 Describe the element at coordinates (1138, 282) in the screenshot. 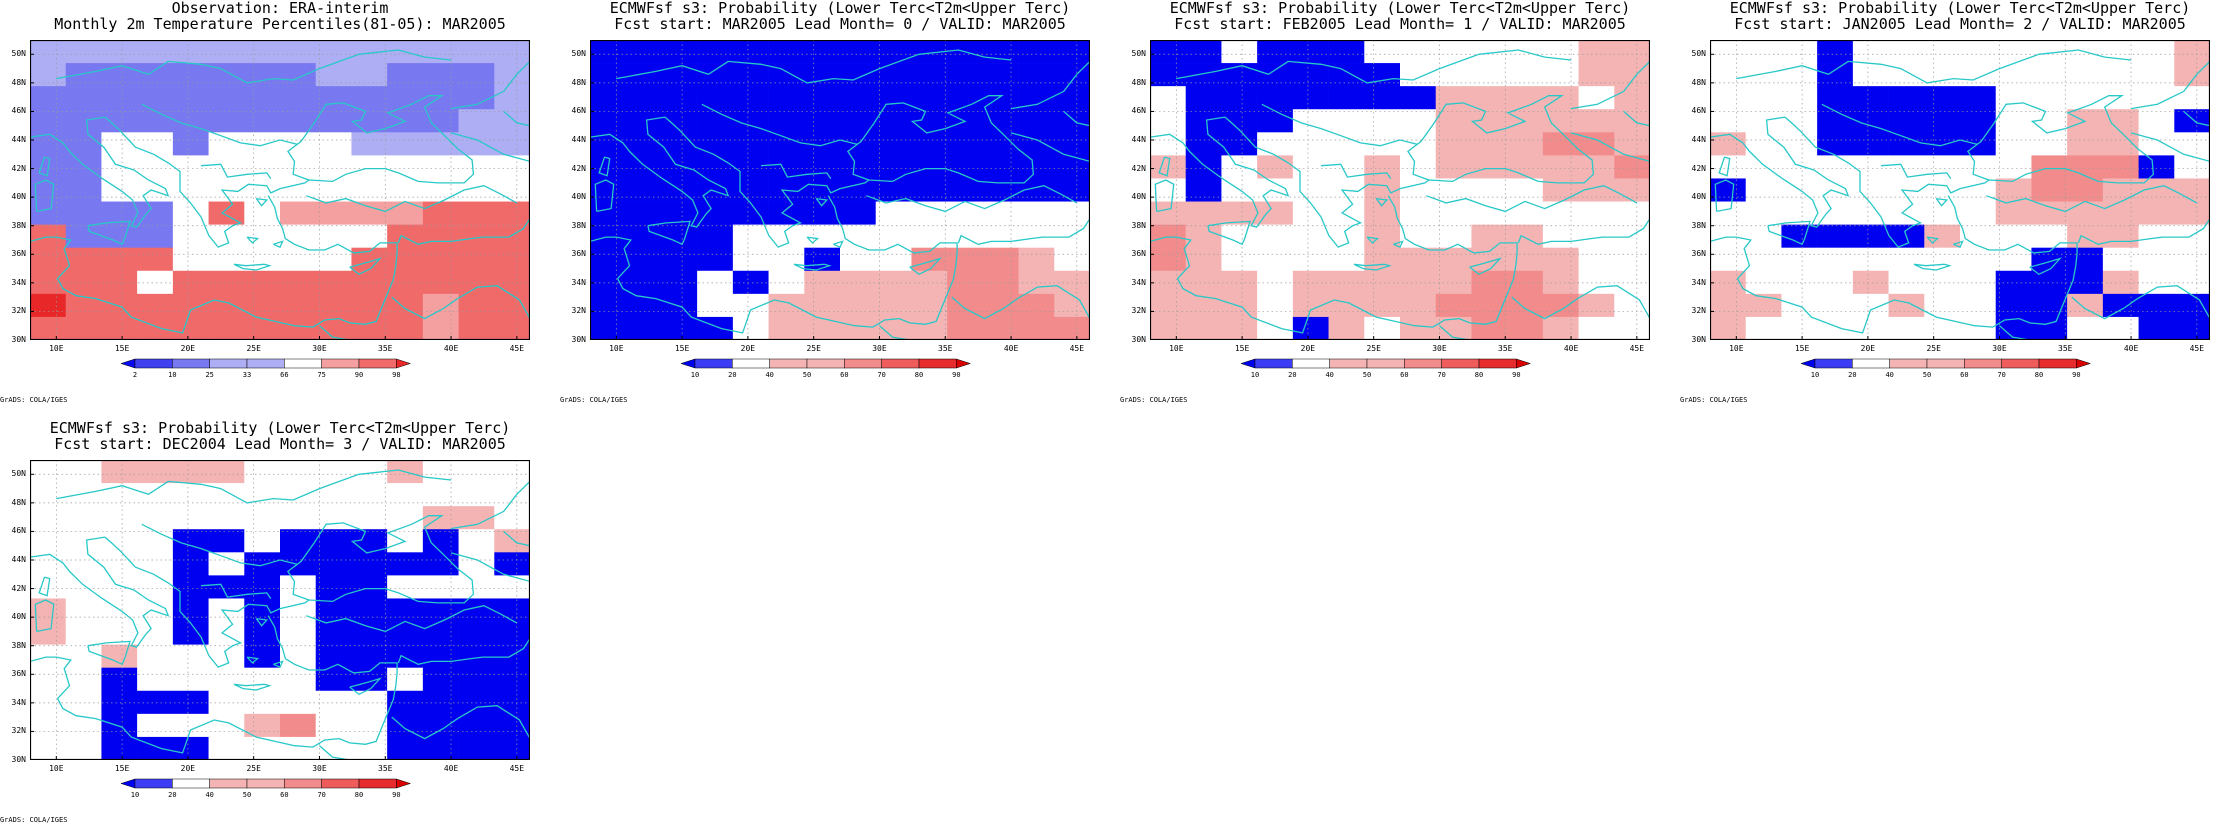

I see `lat-tick-label: 34N` at that location.